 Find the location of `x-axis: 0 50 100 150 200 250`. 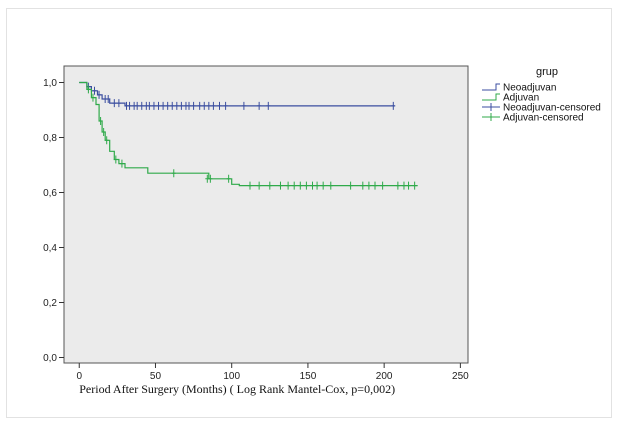

x-axis: 0 50 100 150 200 250 is located at coordinates (272, 372).